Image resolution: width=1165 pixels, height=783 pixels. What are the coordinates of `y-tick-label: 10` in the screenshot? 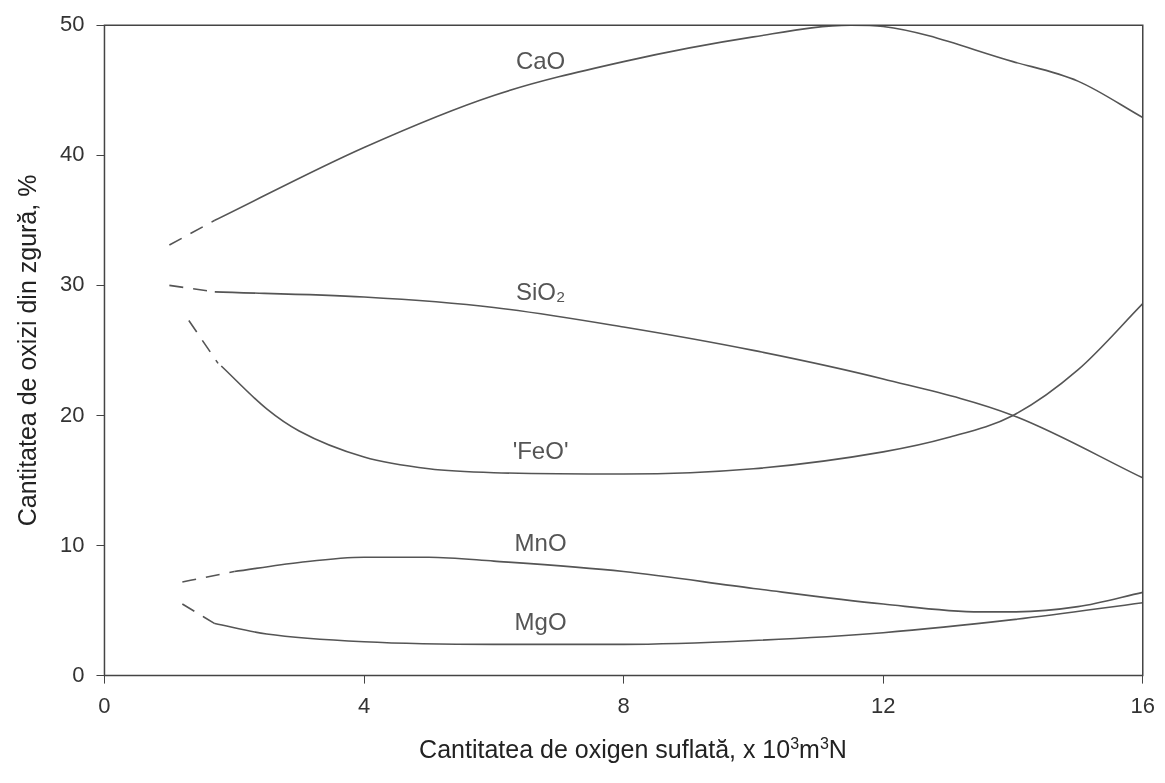 It's located at (72, 544).